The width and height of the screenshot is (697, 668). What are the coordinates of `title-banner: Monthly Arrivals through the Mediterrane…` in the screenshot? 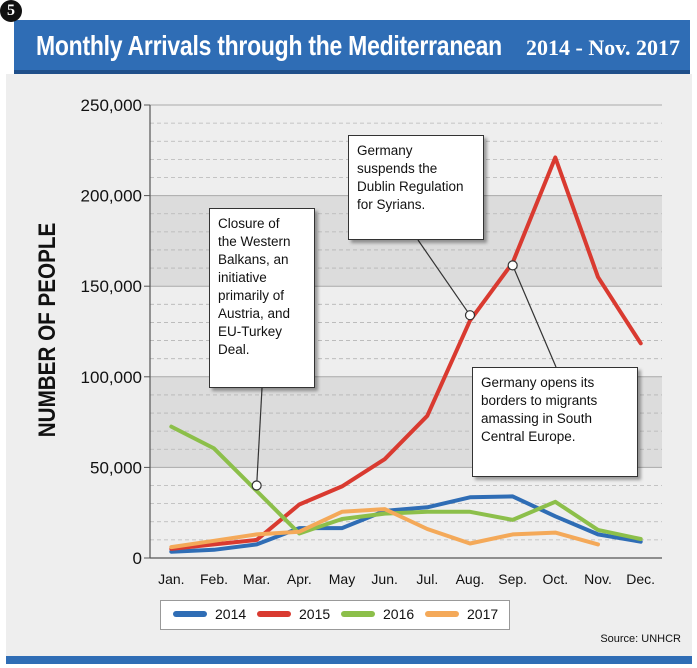 It's located at (352, 47).